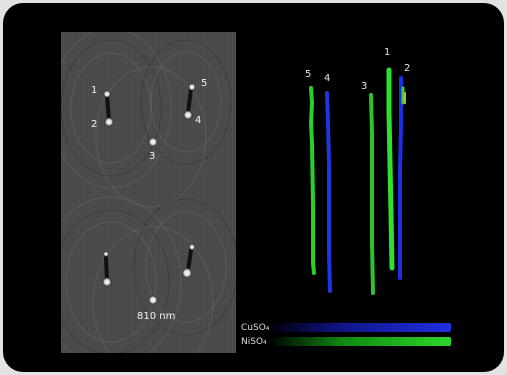  I want to click on particle-label-2: 2, so click(94, 124).